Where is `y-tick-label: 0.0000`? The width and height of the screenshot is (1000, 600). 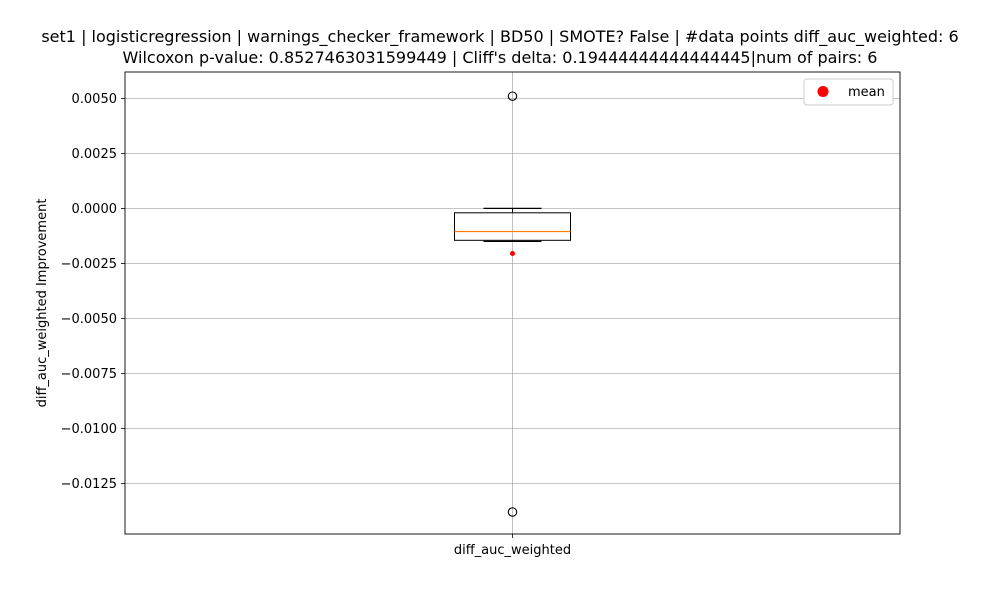 y-tick-label: 0.0000 is located at coordinates (95, 209).